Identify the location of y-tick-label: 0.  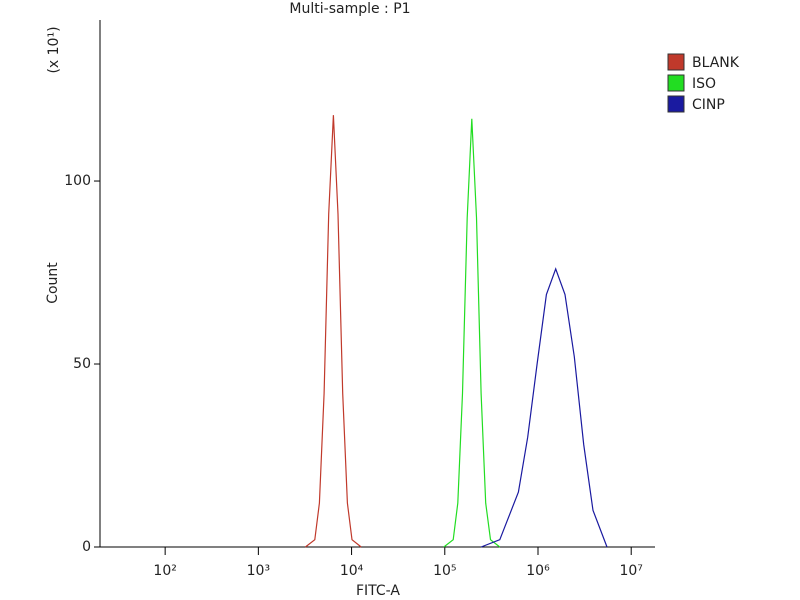
(86, 547).